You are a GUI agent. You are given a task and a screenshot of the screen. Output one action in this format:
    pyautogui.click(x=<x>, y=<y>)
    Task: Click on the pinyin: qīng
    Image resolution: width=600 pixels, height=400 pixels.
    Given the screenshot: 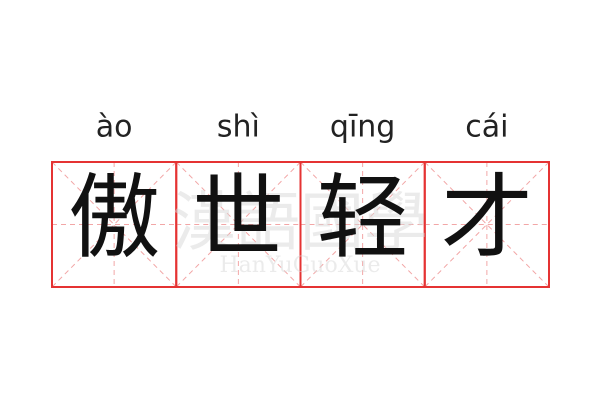 What is the action you would take?
    pyautogui.click(x=362, y=127)
    